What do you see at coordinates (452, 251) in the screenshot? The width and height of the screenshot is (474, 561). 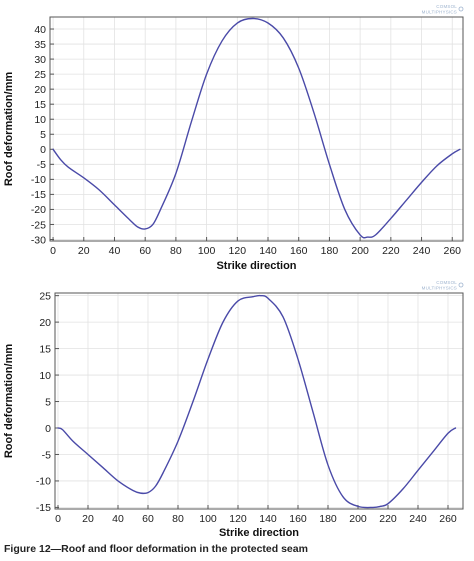 I see `chart-1-x-tick-label: 260` at bounding box center [452, 251].